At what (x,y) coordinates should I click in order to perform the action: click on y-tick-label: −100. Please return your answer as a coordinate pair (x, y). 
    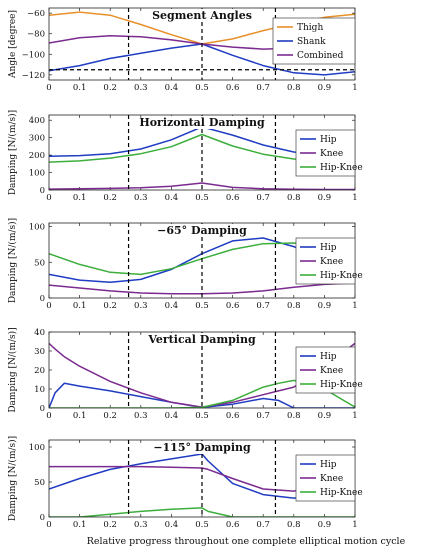
    Looking at the image, I should click on (33, 55).